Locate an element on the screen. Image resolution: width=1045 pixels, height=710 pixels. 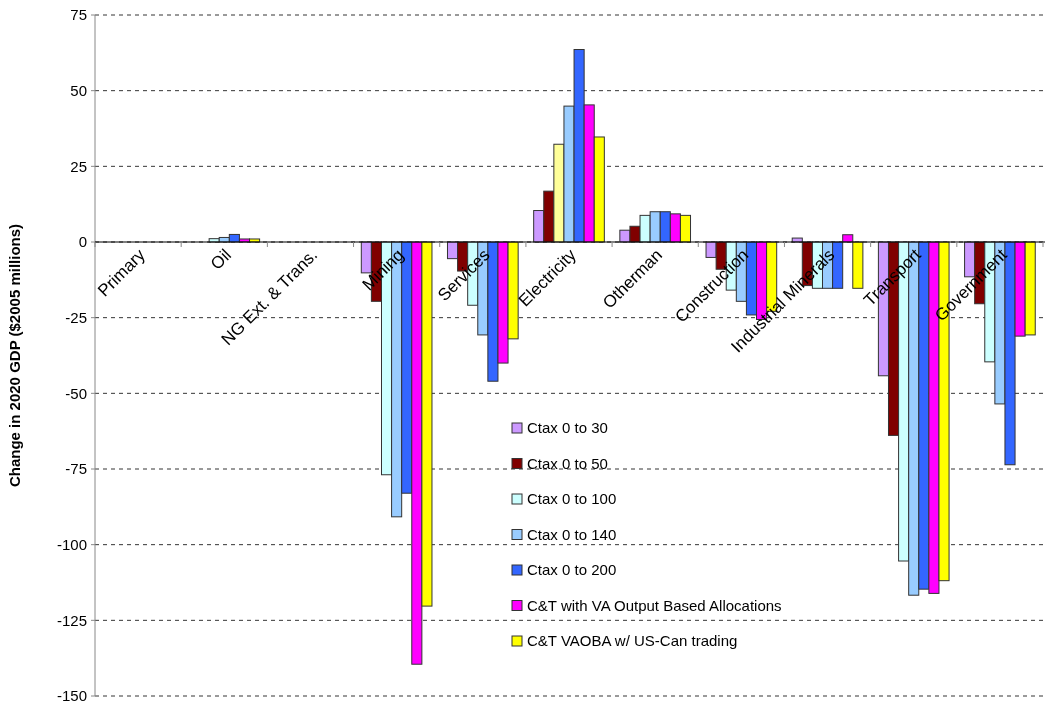
y-tick-label: -150 is located at coordinates (71, 696).